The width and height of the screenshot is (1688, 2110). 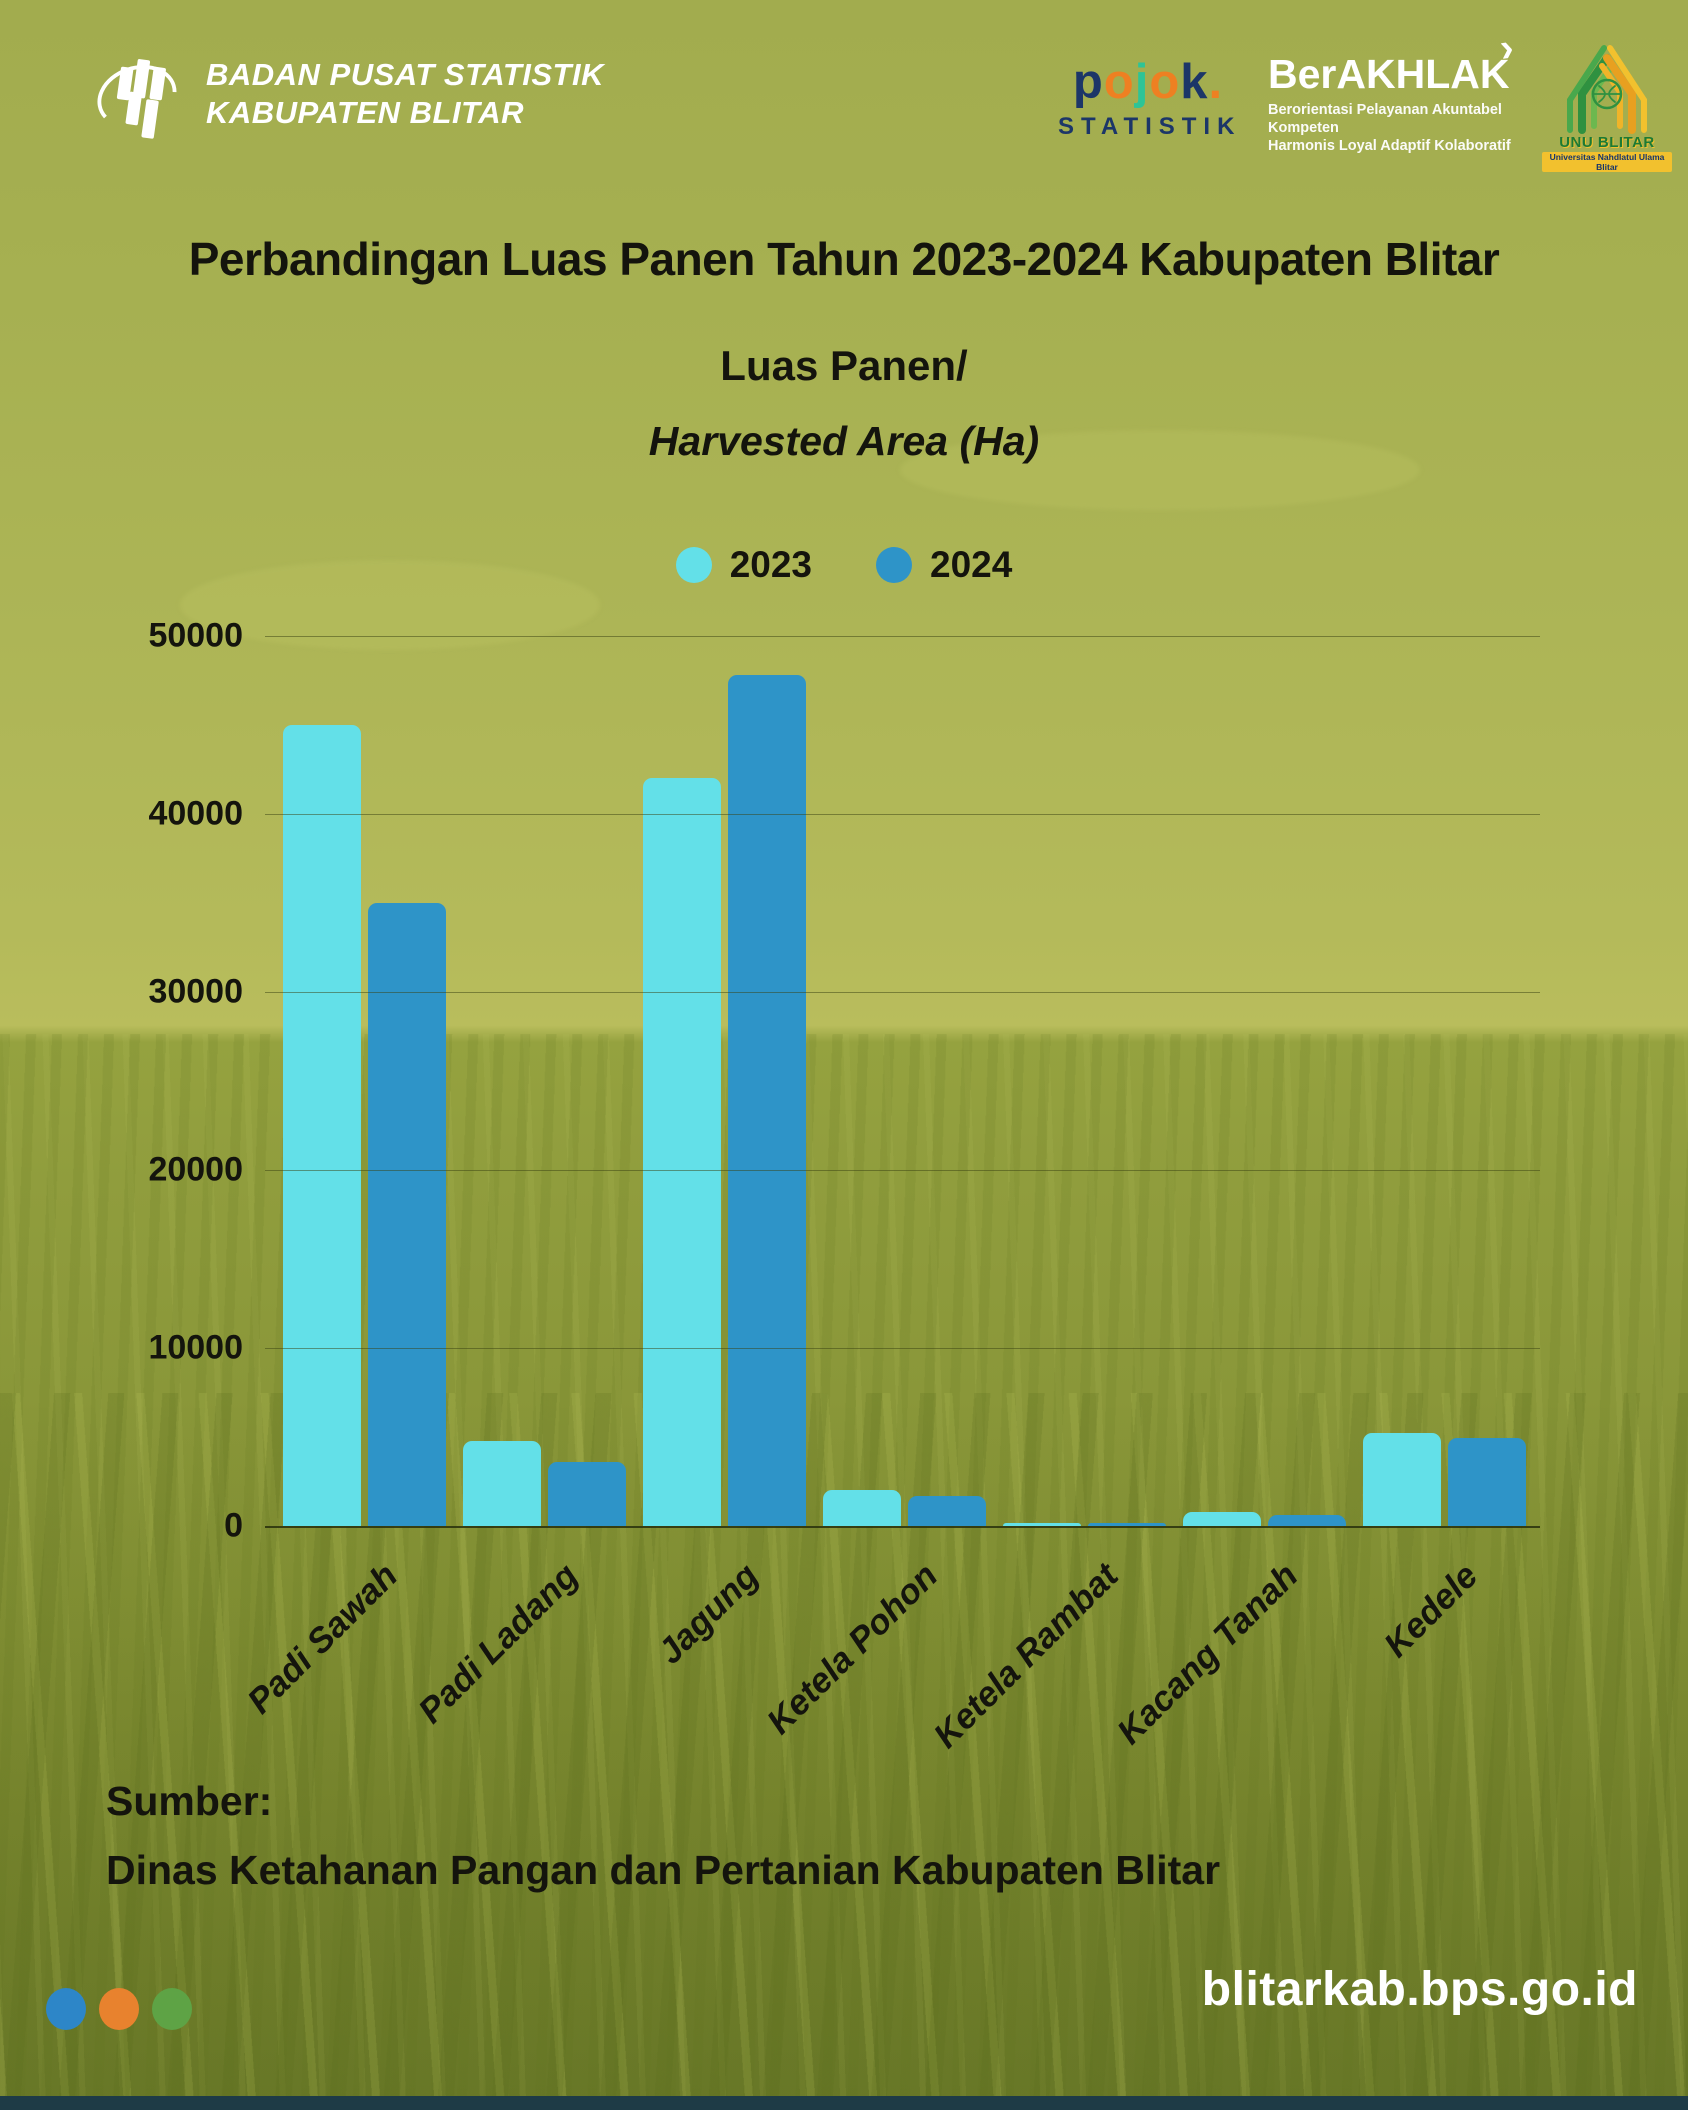 I want to click on pojok-statistik-logo: pojok. STATISTIK, so click(x=1148, y=99).